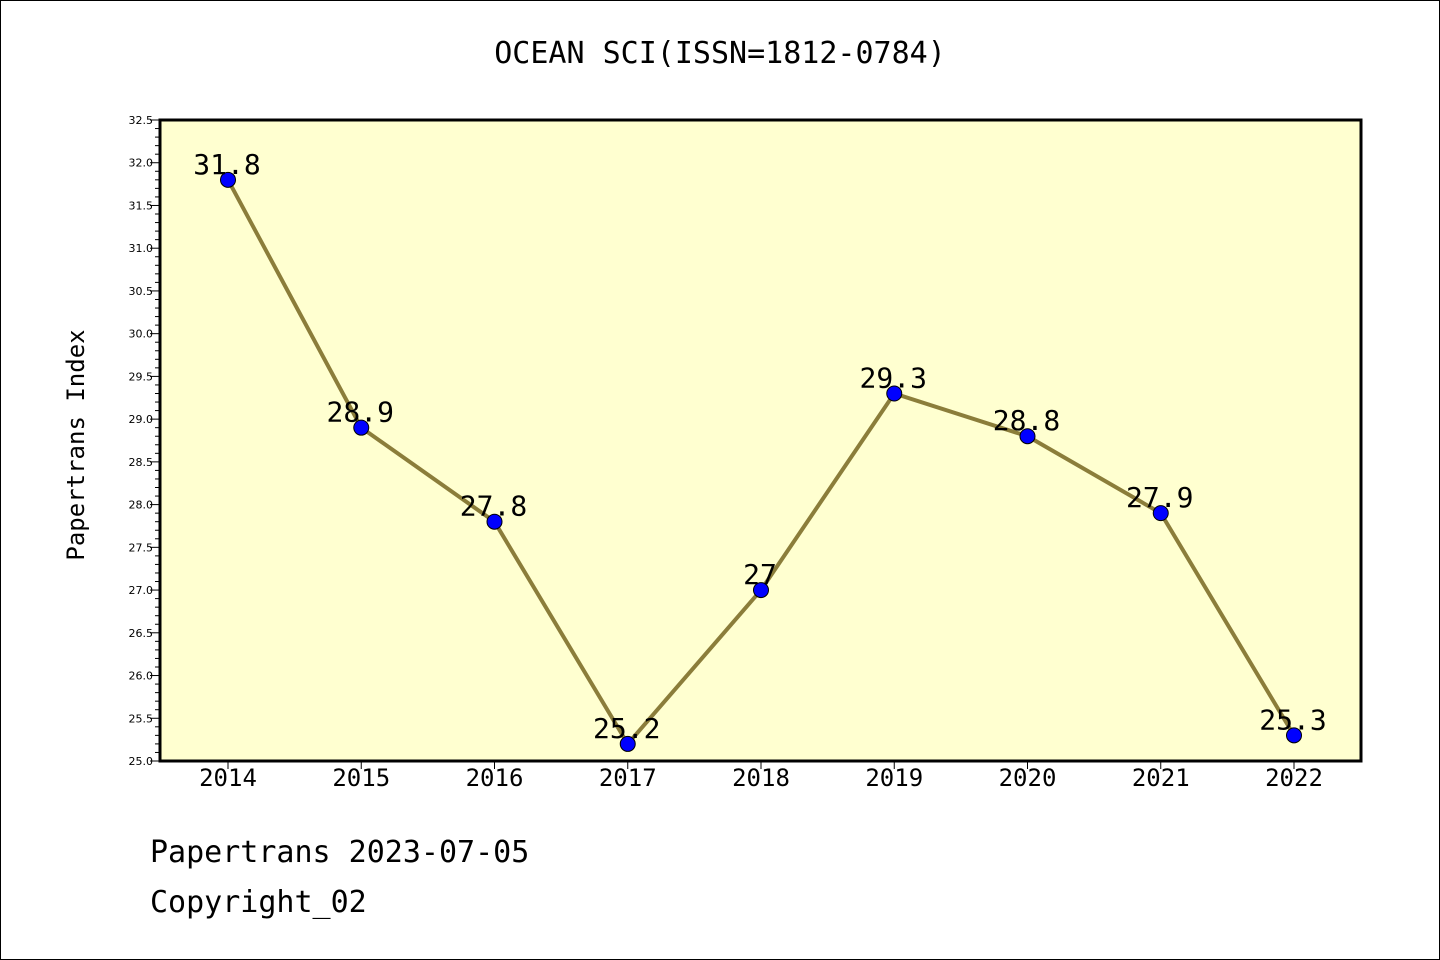  What do you see at coordinates (141, 291) in the screenshot?
I see `y-tick-label: 30.5` at bounding box center [141, 291].